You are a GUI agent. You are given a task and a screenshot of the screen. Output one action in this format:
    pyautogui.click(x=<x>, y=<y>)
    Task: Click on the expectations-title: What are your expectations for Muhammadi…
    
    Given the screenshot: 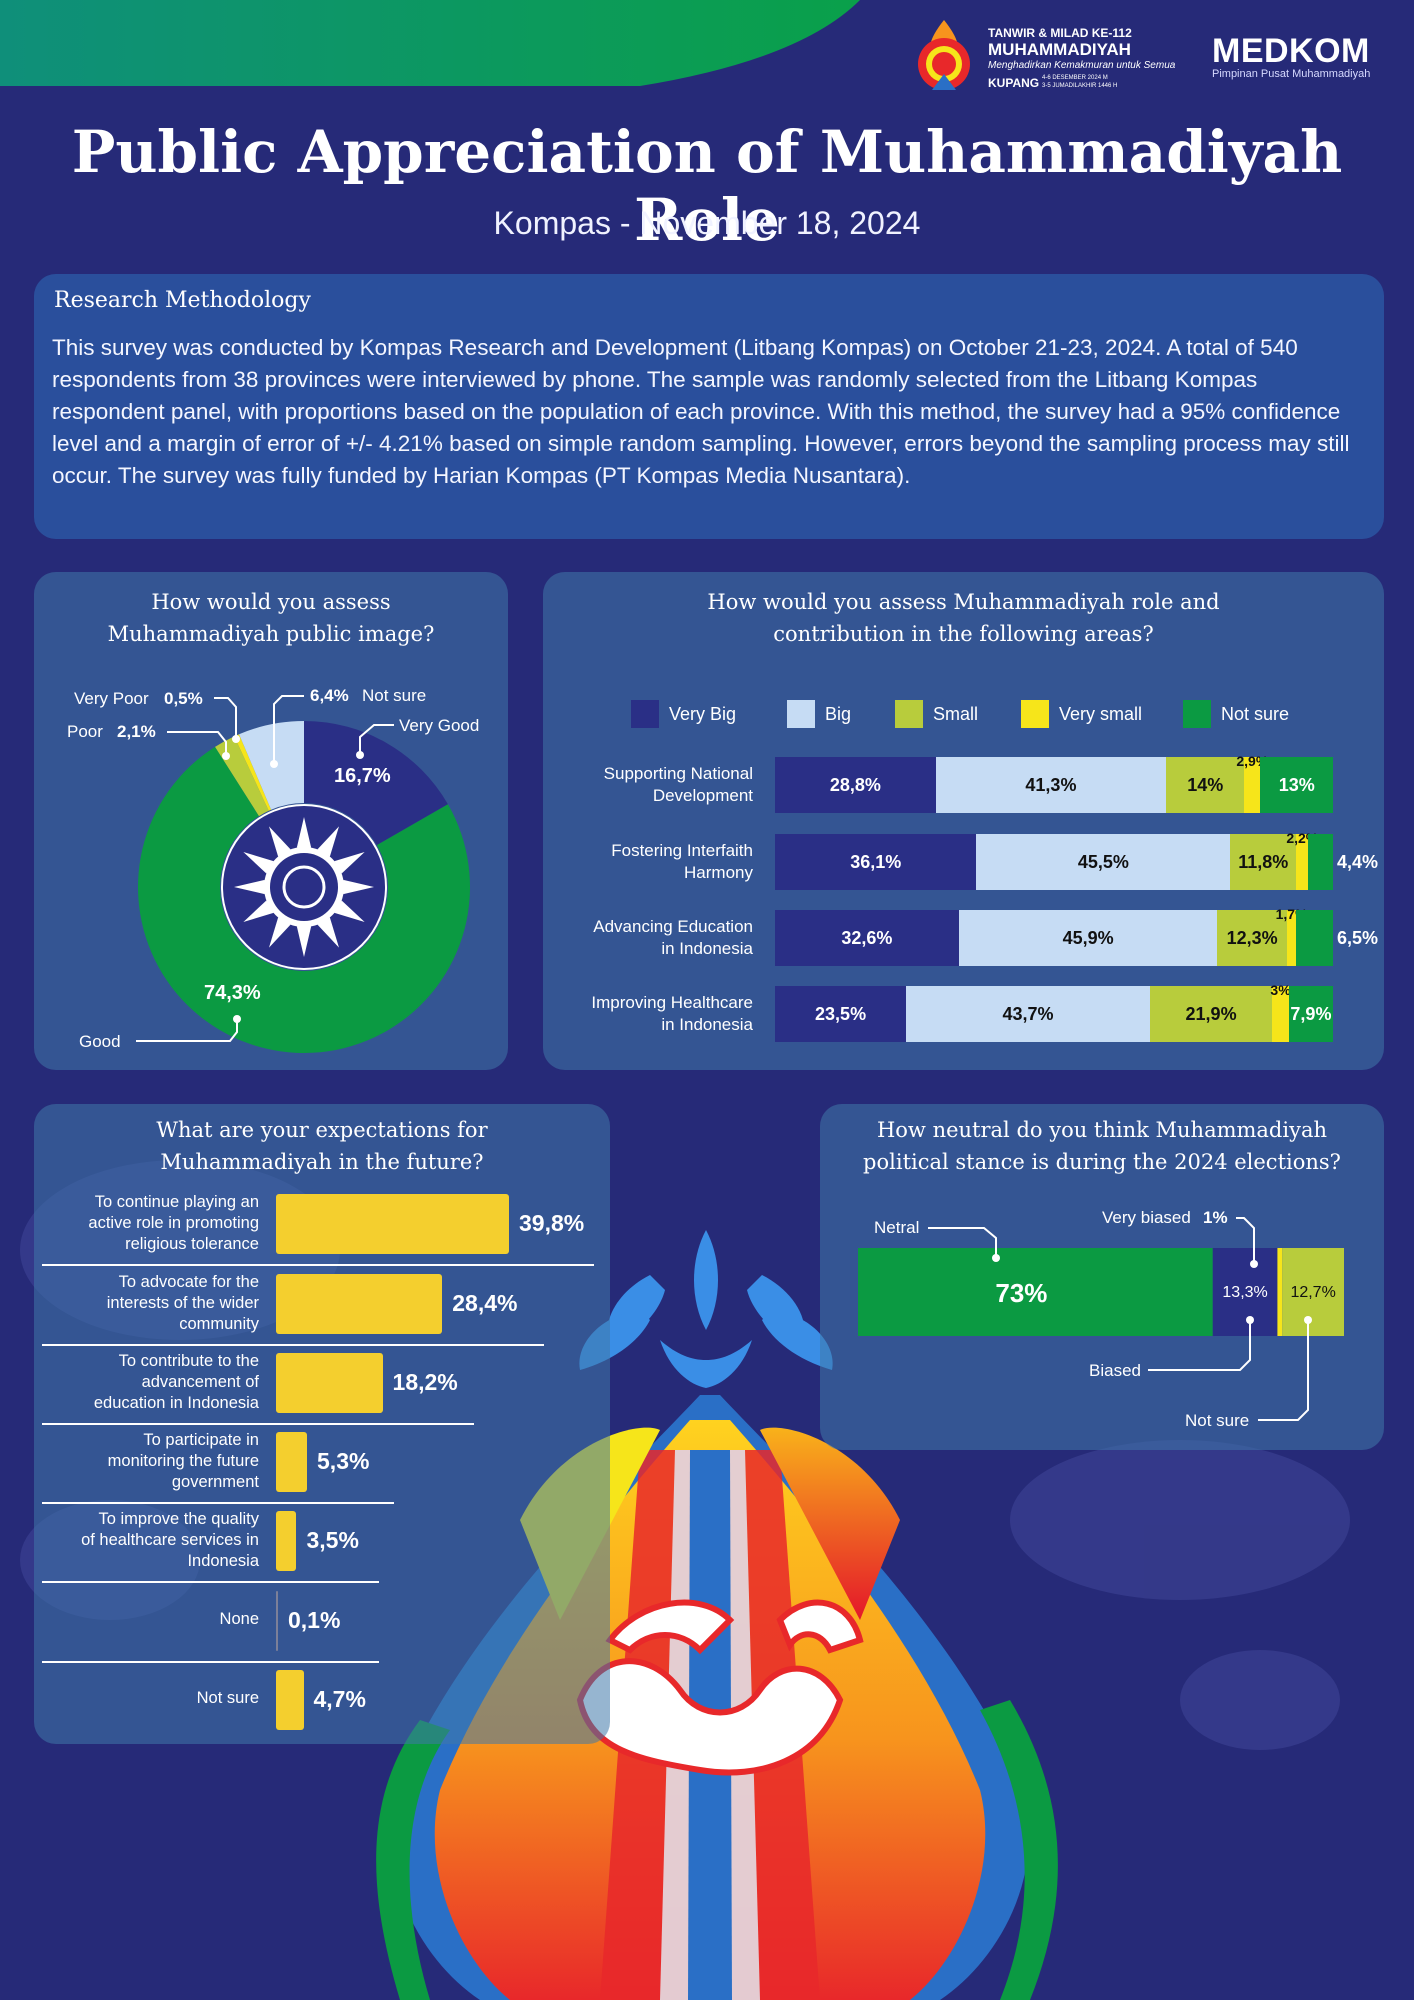 What is the action you would take?
    pyautogui.click(x=322, y=1146)
    